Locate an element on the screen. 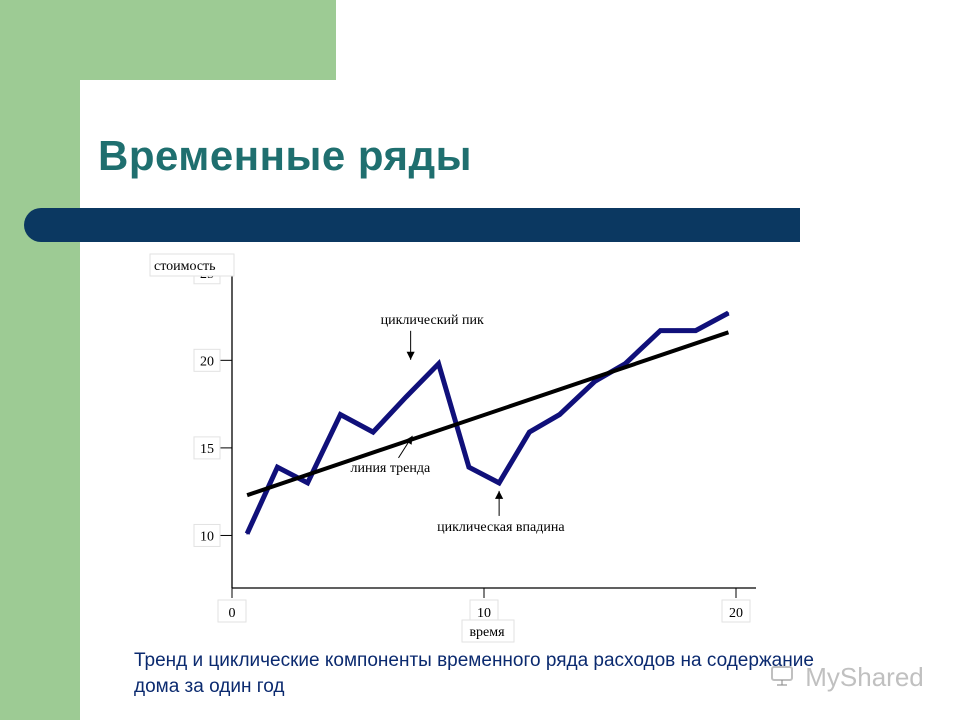 The width and height of the screenshot is (960, 720). x-axis-label: время is located at coordinates (487, 632).